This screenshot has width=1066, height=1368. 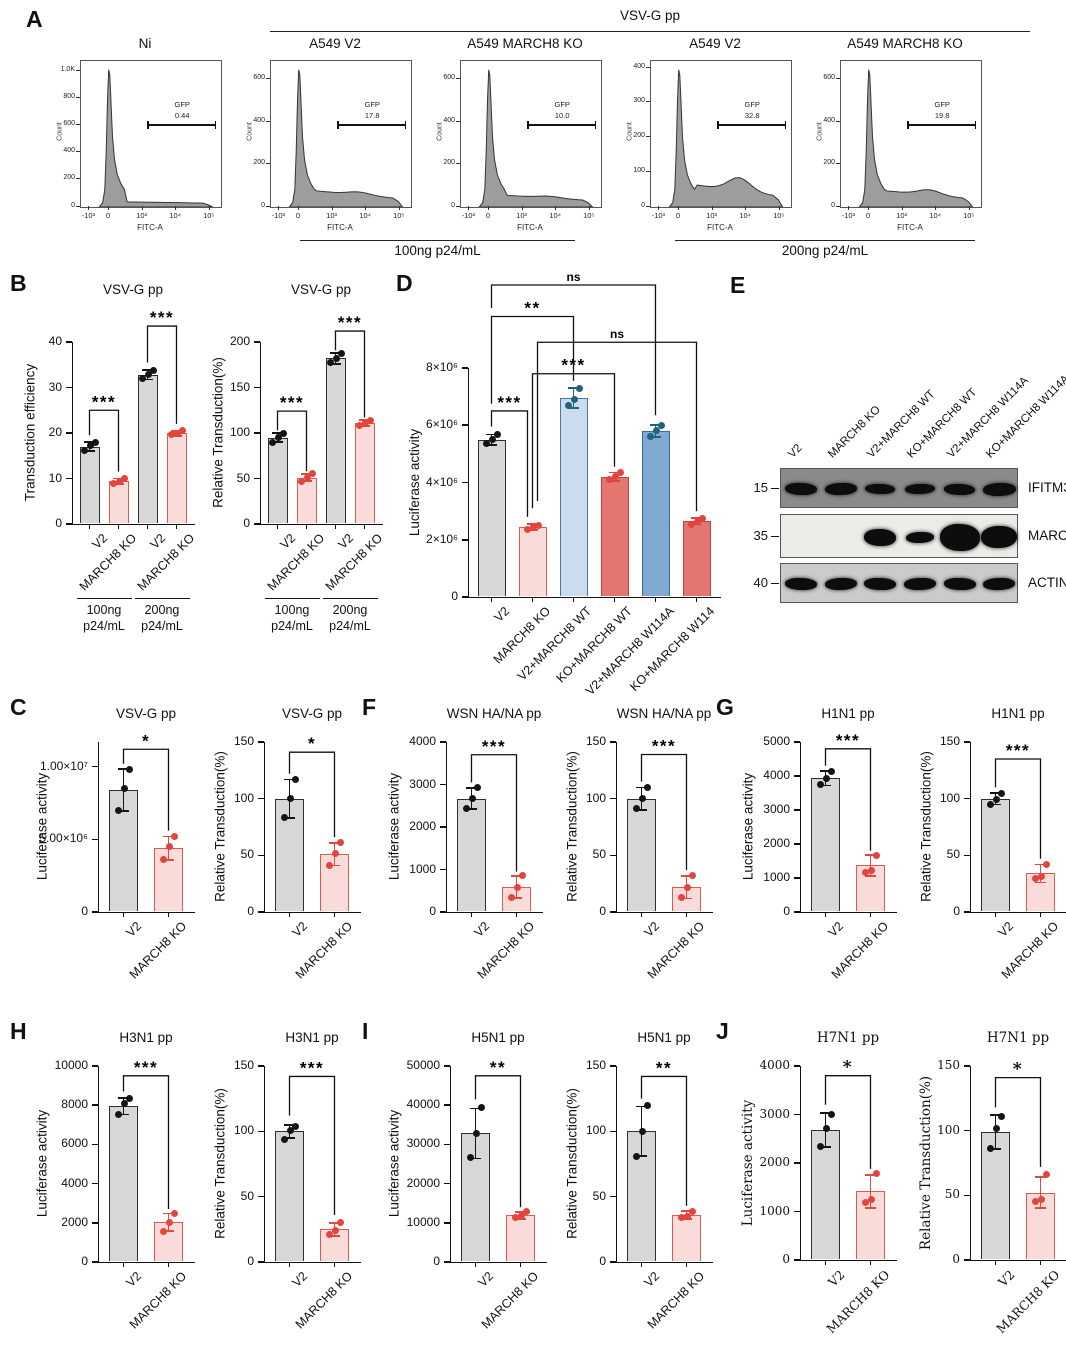 What do you see at coordinates (829, 163) in the screenshot?
I see `flow-ytick-label: 200` at bounding box center [829, 163].